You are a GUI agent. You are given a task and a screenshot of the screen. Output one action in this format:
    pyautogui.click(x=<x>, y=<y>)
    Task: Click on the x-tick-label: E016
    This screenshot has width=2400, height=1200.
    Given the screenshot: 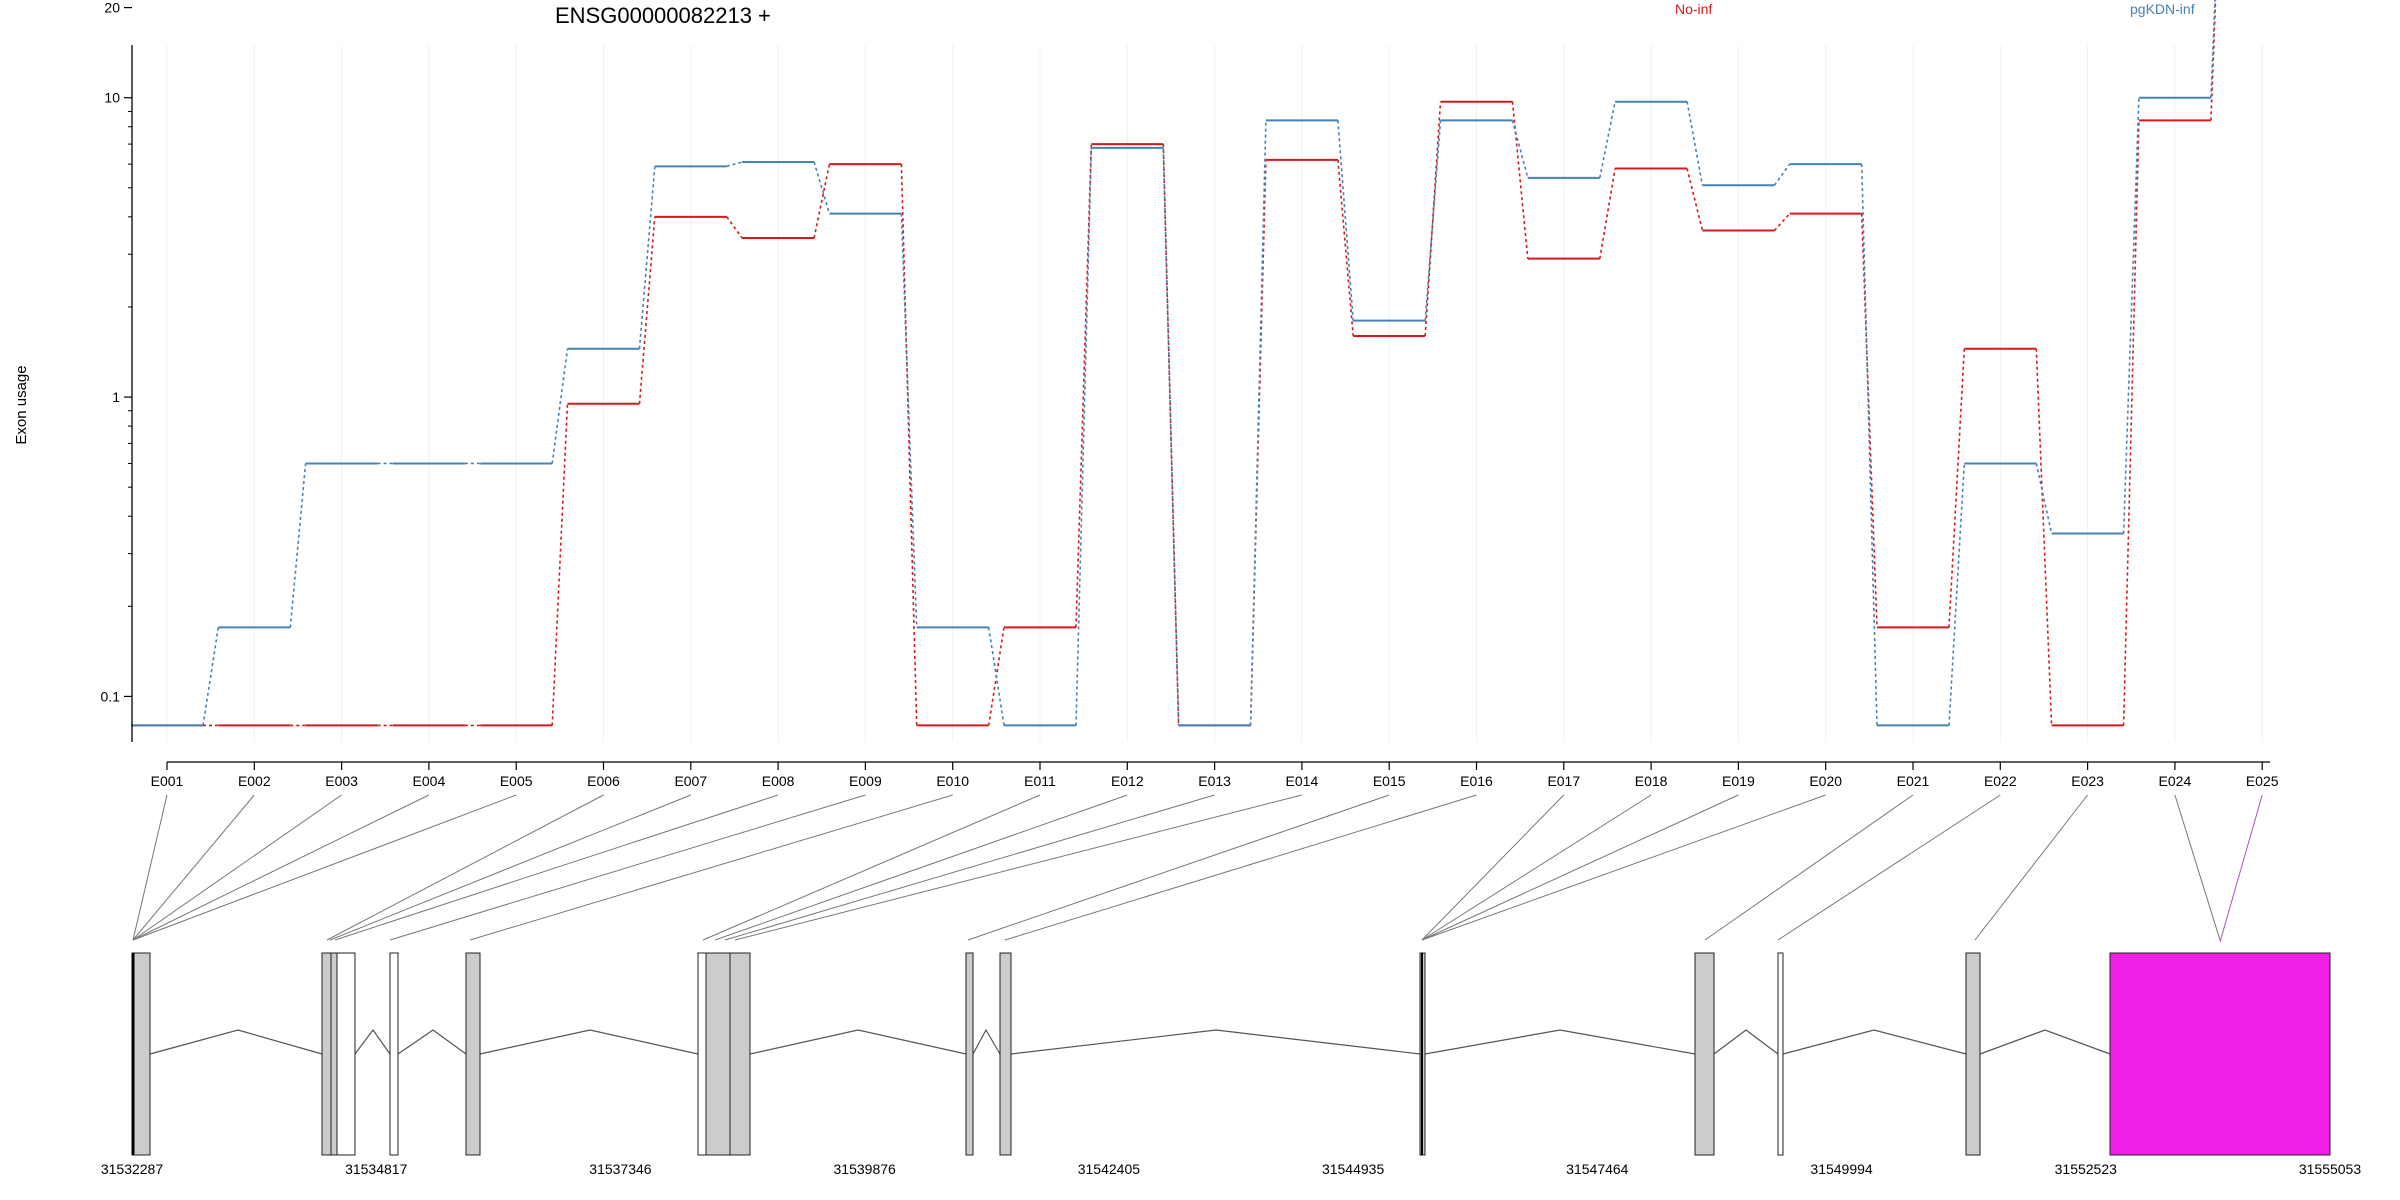 What is the action you would take?
    pyautogui.click(x=1476, y=781)
    